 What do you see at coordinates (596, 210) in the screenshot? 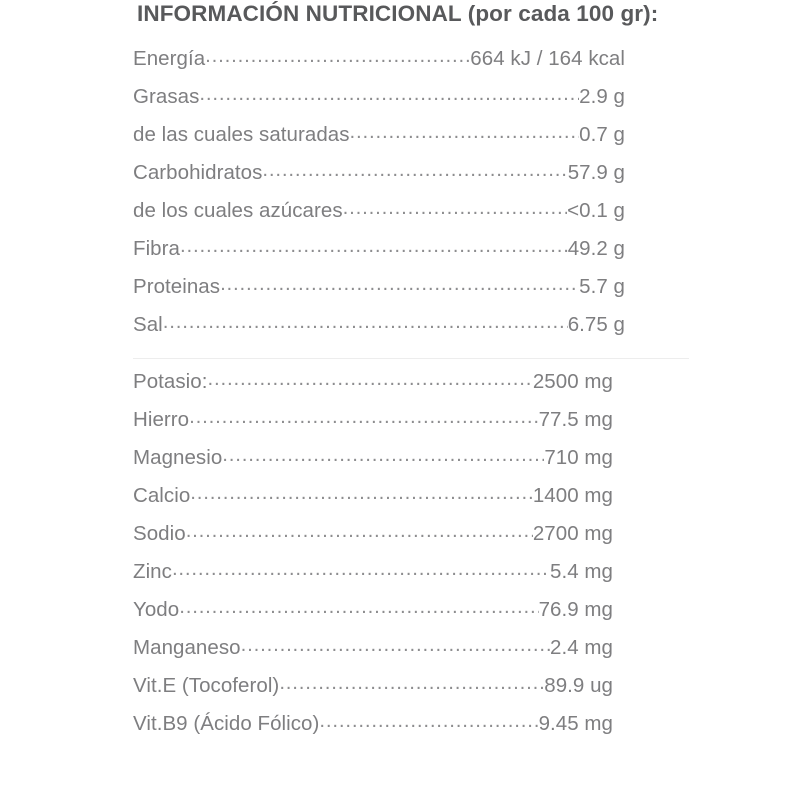
I see `nutrient-value: <0.1 g` at bounding box center [596, 210].